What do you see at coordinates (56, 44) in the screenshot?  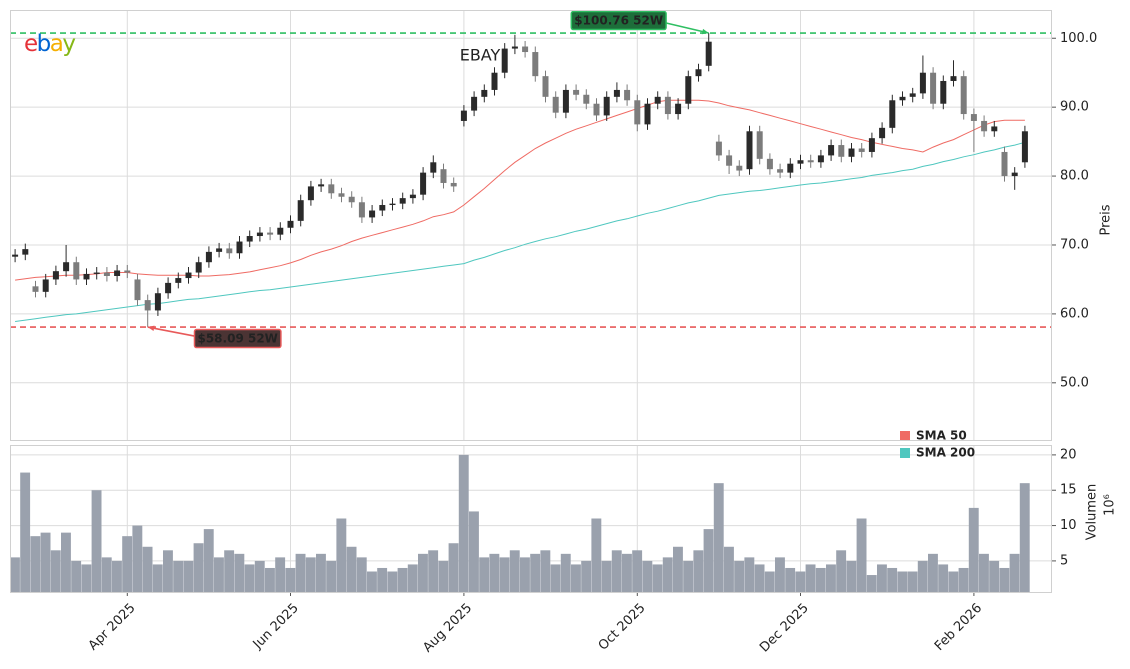 I see `logo-letter: a` at bounding box center [56, 44].